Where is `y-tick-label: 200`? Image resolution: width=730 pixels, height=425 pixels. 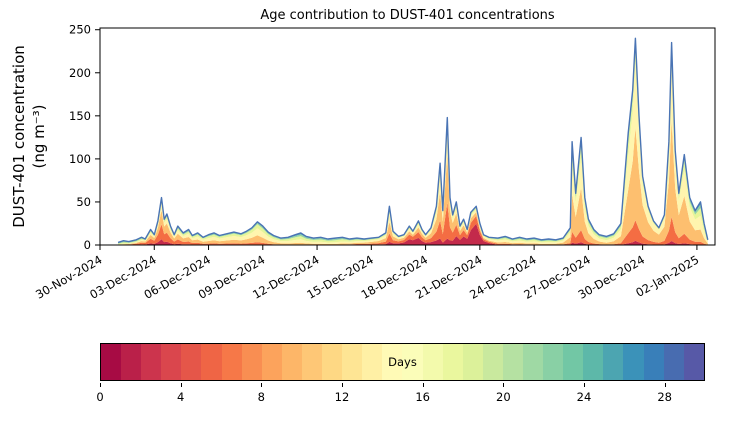
y-tick-label: 200 is located at coordinates (80, 73).